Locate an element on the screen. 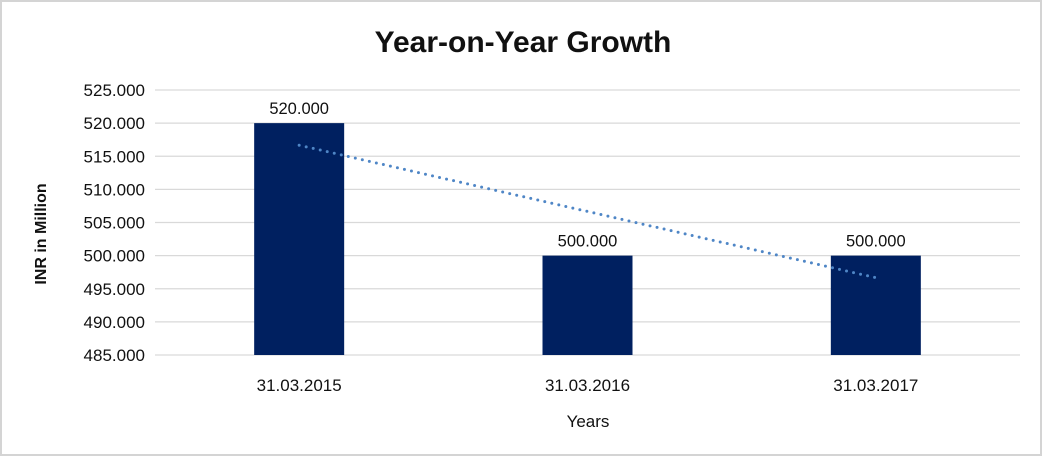  y-tick-label: 510.000 is located at coordinates (114, 189).